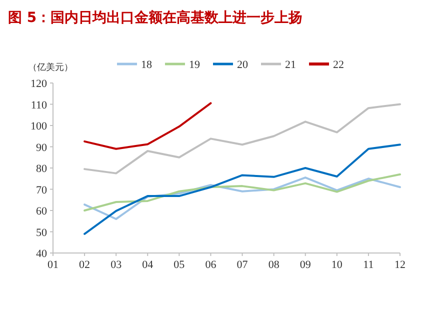  What do you see at coordinates (50, 67) in the screenshot?
I see `y-axis-title: （亿美元）` at bounding box center [50, 67].